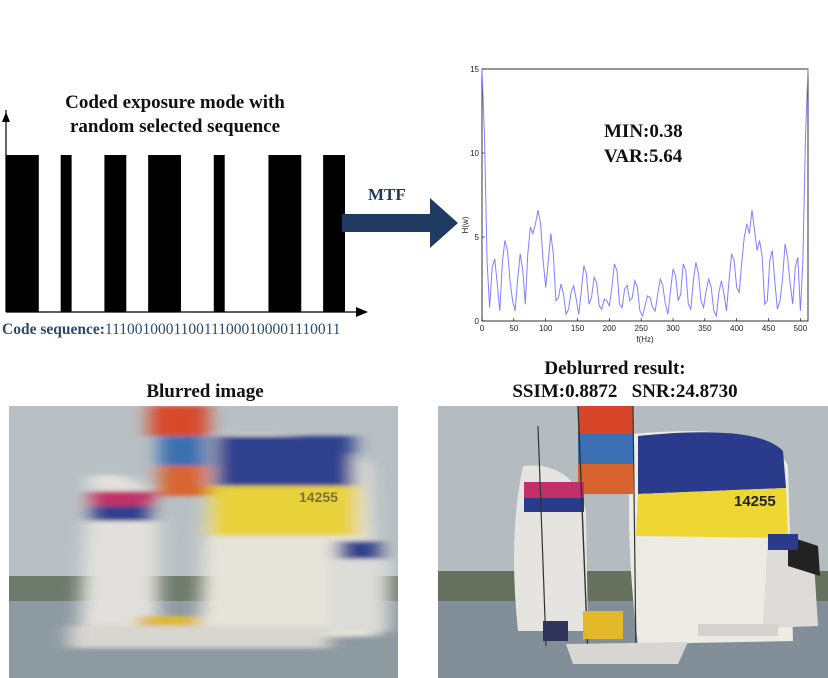  Describe the element at coordinates (625, 391) in the screenshot. I see `deblurred-metrics: SSIM:0.8872 SNR:24.8730` at that location.